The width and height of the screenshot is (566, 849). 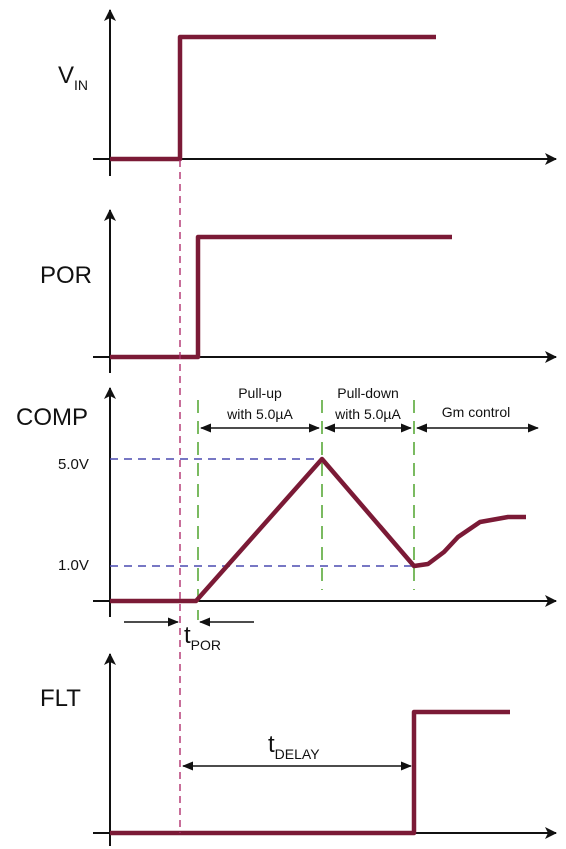 What do you see at coordinates (318, 530) in the screenshot?
I see `comp-waveform` at bounding box center [318, 530].